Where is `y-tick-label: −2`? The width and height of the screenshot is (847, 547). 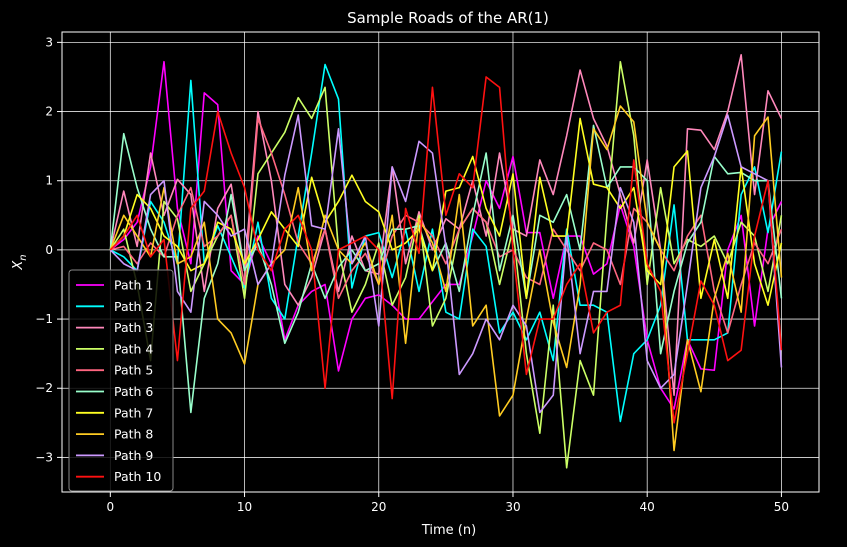 y-tick-label: −2 is located at coordinates (44, 388).